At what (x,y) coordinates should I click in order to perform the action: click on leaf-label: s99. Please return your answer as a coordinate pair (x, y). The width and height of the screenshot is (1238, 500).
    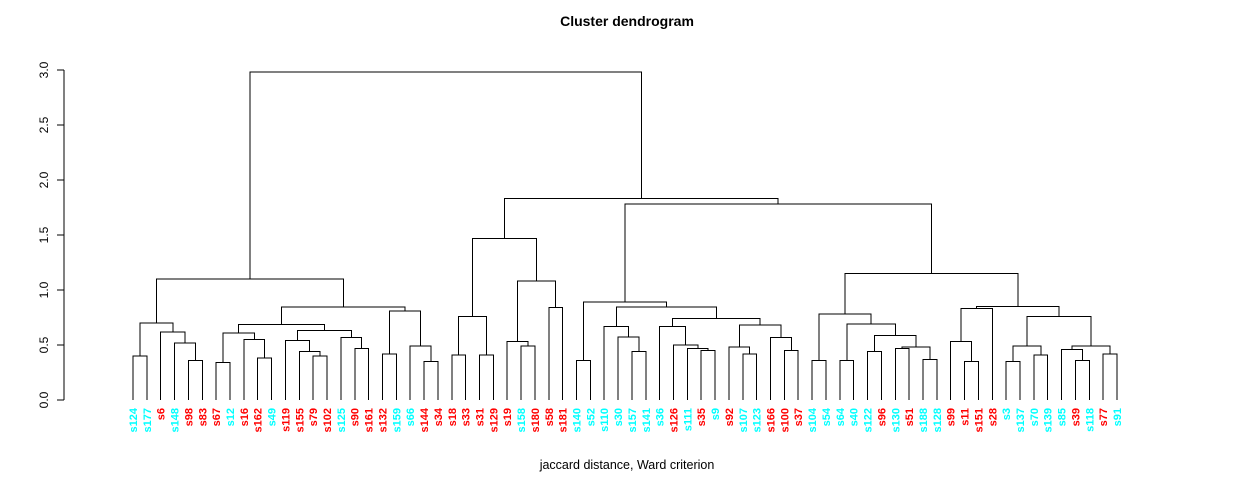
    Looking at the image, I should click on (952, 417).